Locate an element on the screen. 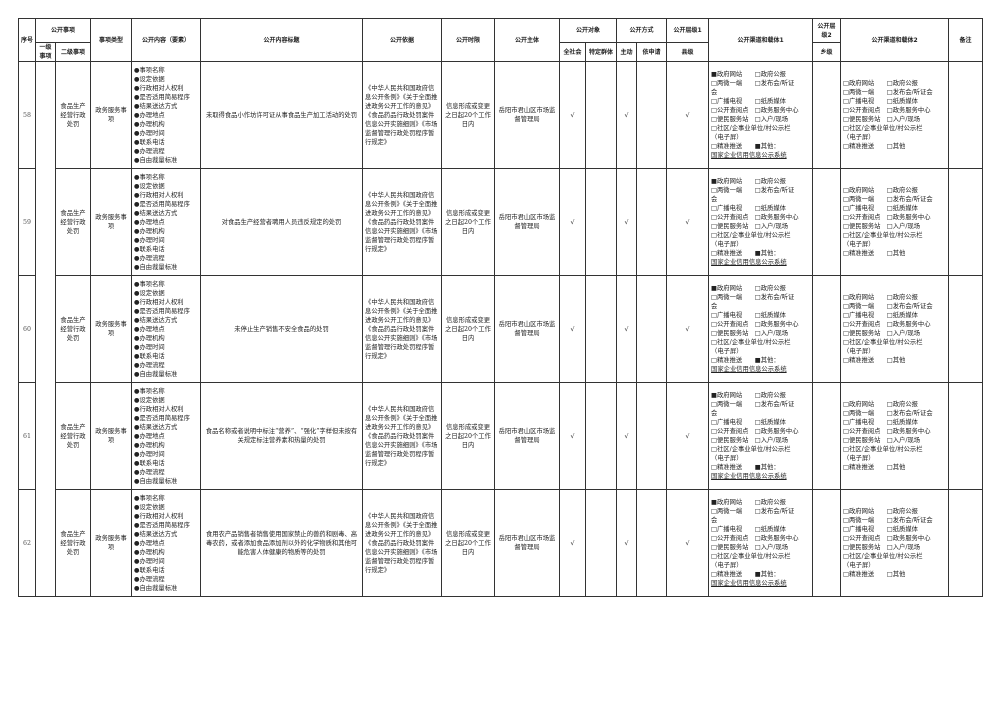 This screenshot has width=1000, height=706. channel-option: 会 is located at coordinates (714, 306).